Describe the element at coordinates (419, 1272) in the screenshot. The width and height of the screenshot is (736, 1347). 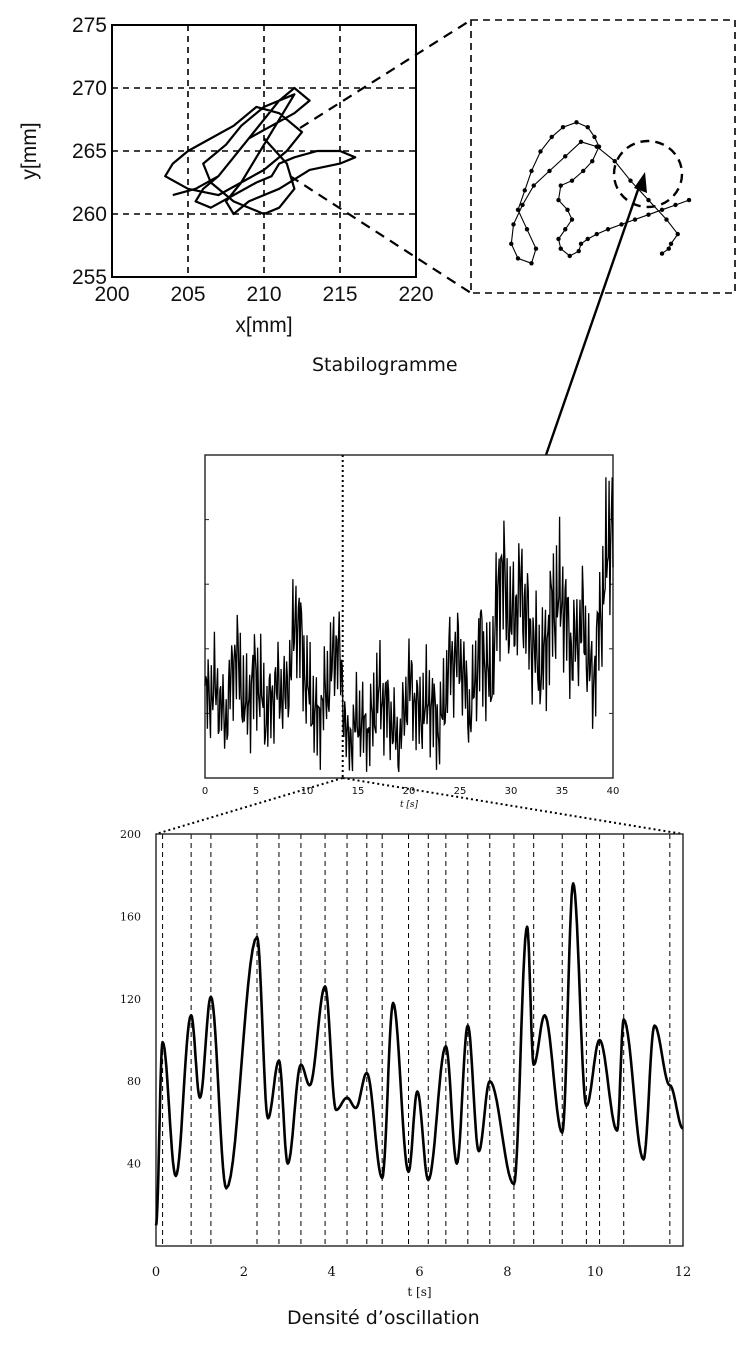
I see `density-xtick-3: 6` at that location.